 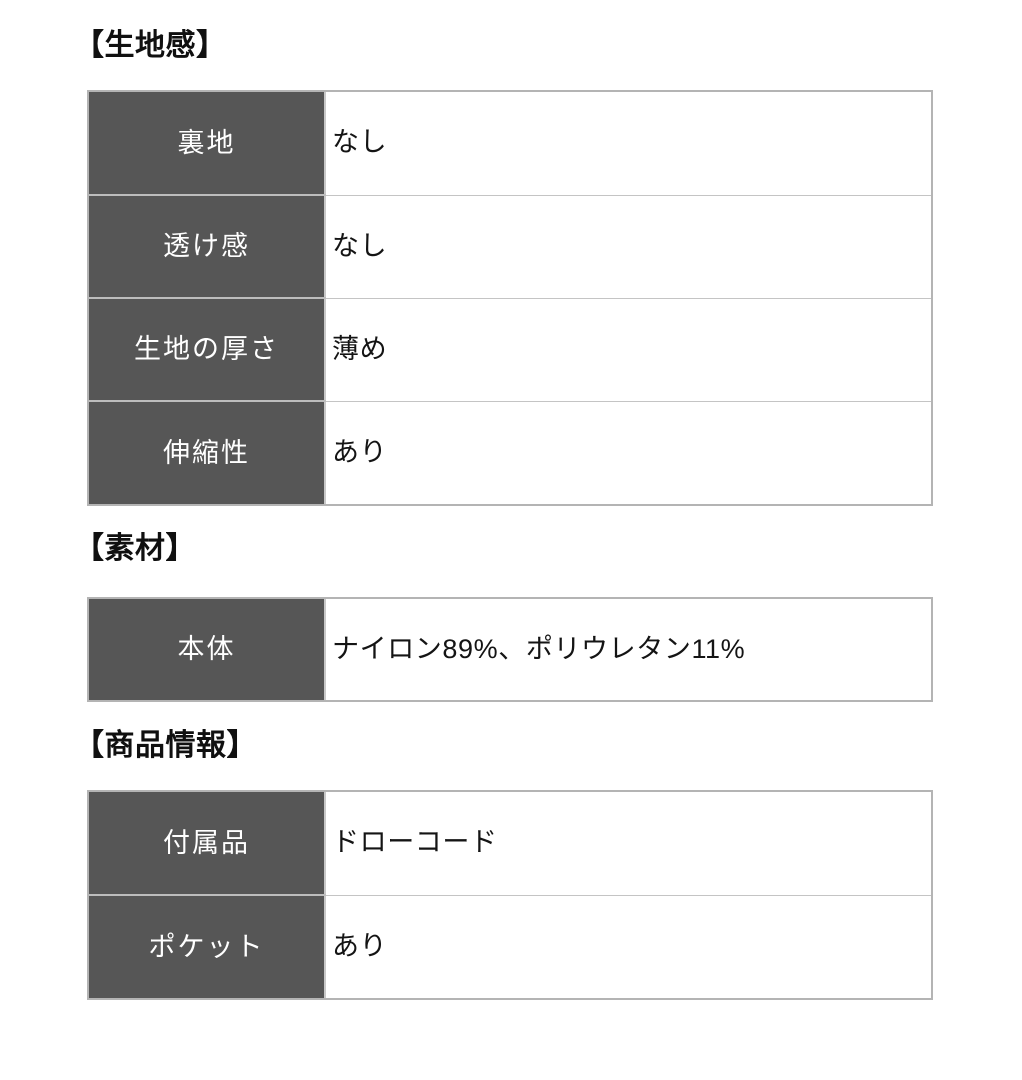 I want to click on table-row: ポケット あり, so click(x=510, y=946).